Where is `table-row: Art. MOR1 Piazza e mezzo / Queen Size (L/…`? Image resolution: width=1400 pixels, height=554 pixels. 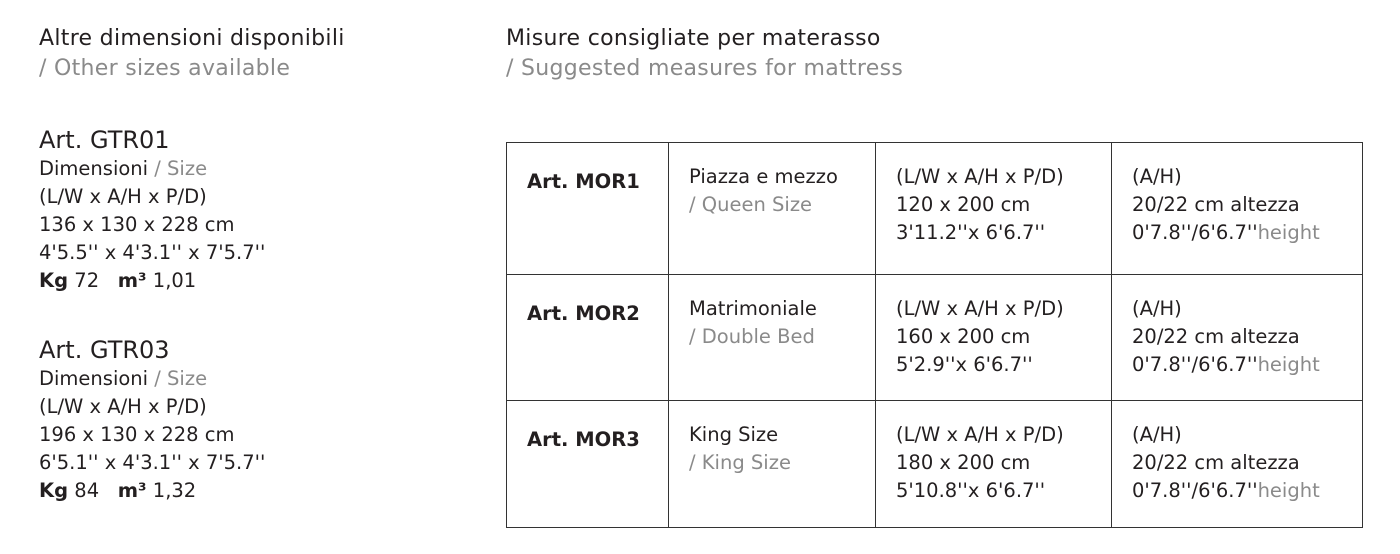 table-row: Art. MOR1 Piazza e mezzo / Queen Size (L/… is located at coordinates (934, 208).